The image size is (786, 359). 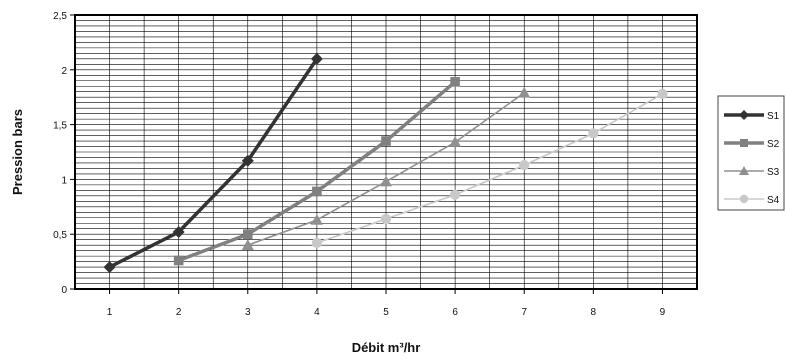 What do you see at coordinates (752, 200) in the screenshot?
I see `legend-item-s4: S4` at bounding box center [752, 200].